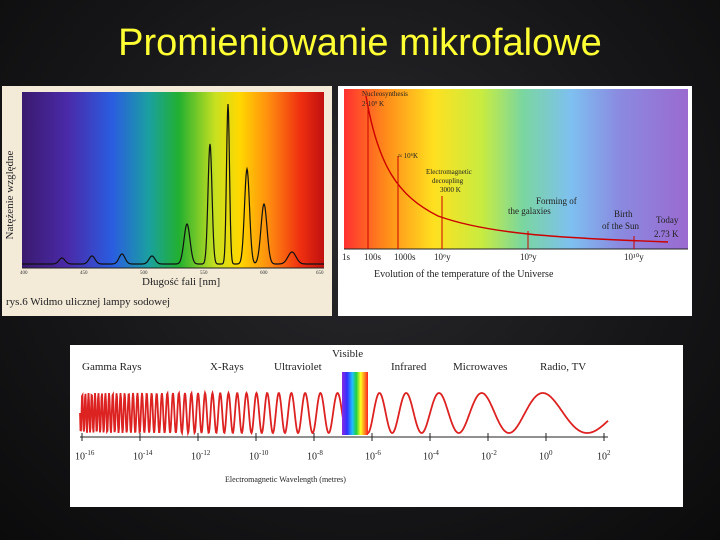 The image size is (720, 540). What do you see at coordinates (546, 456) in the screenshot?
I see `wavelength-tick: 10⁰` at bounding box center [546, 456].